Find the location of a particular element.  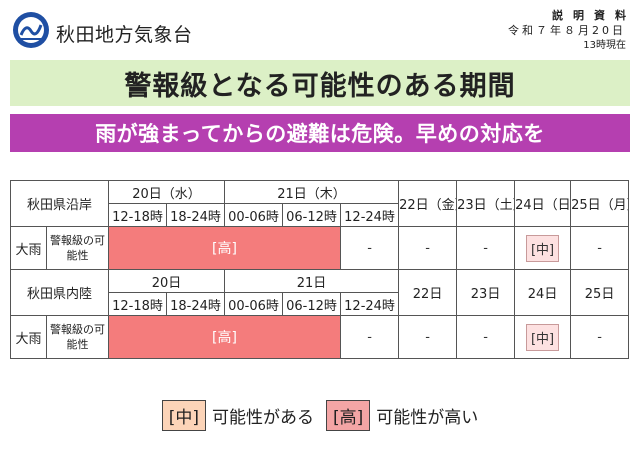

legend-high-chip: [高] is located at coordinates (348, 415).